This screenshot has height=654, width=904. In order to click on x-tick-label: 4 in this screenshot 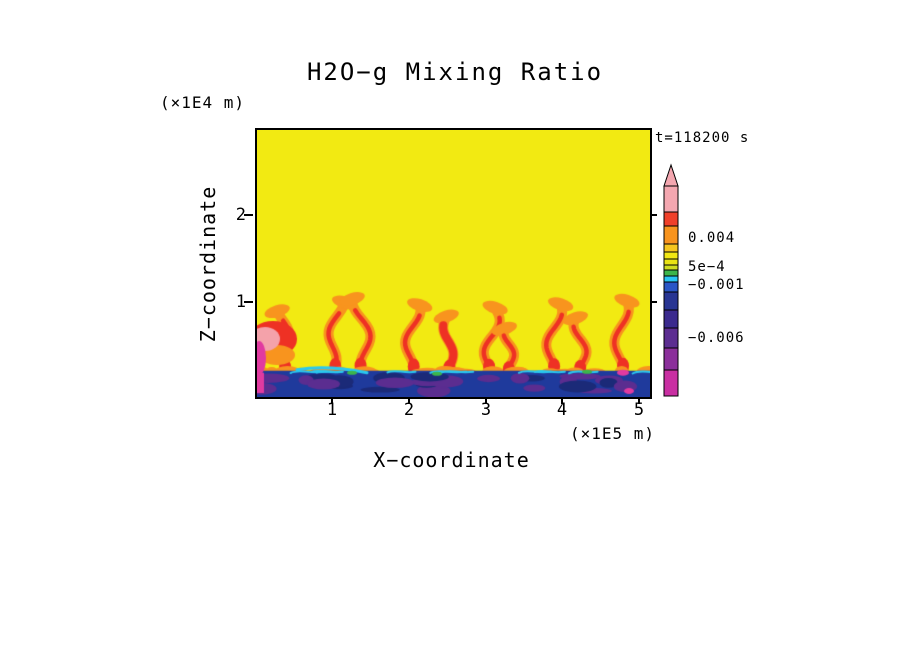, I will do `click(562, 410)`.